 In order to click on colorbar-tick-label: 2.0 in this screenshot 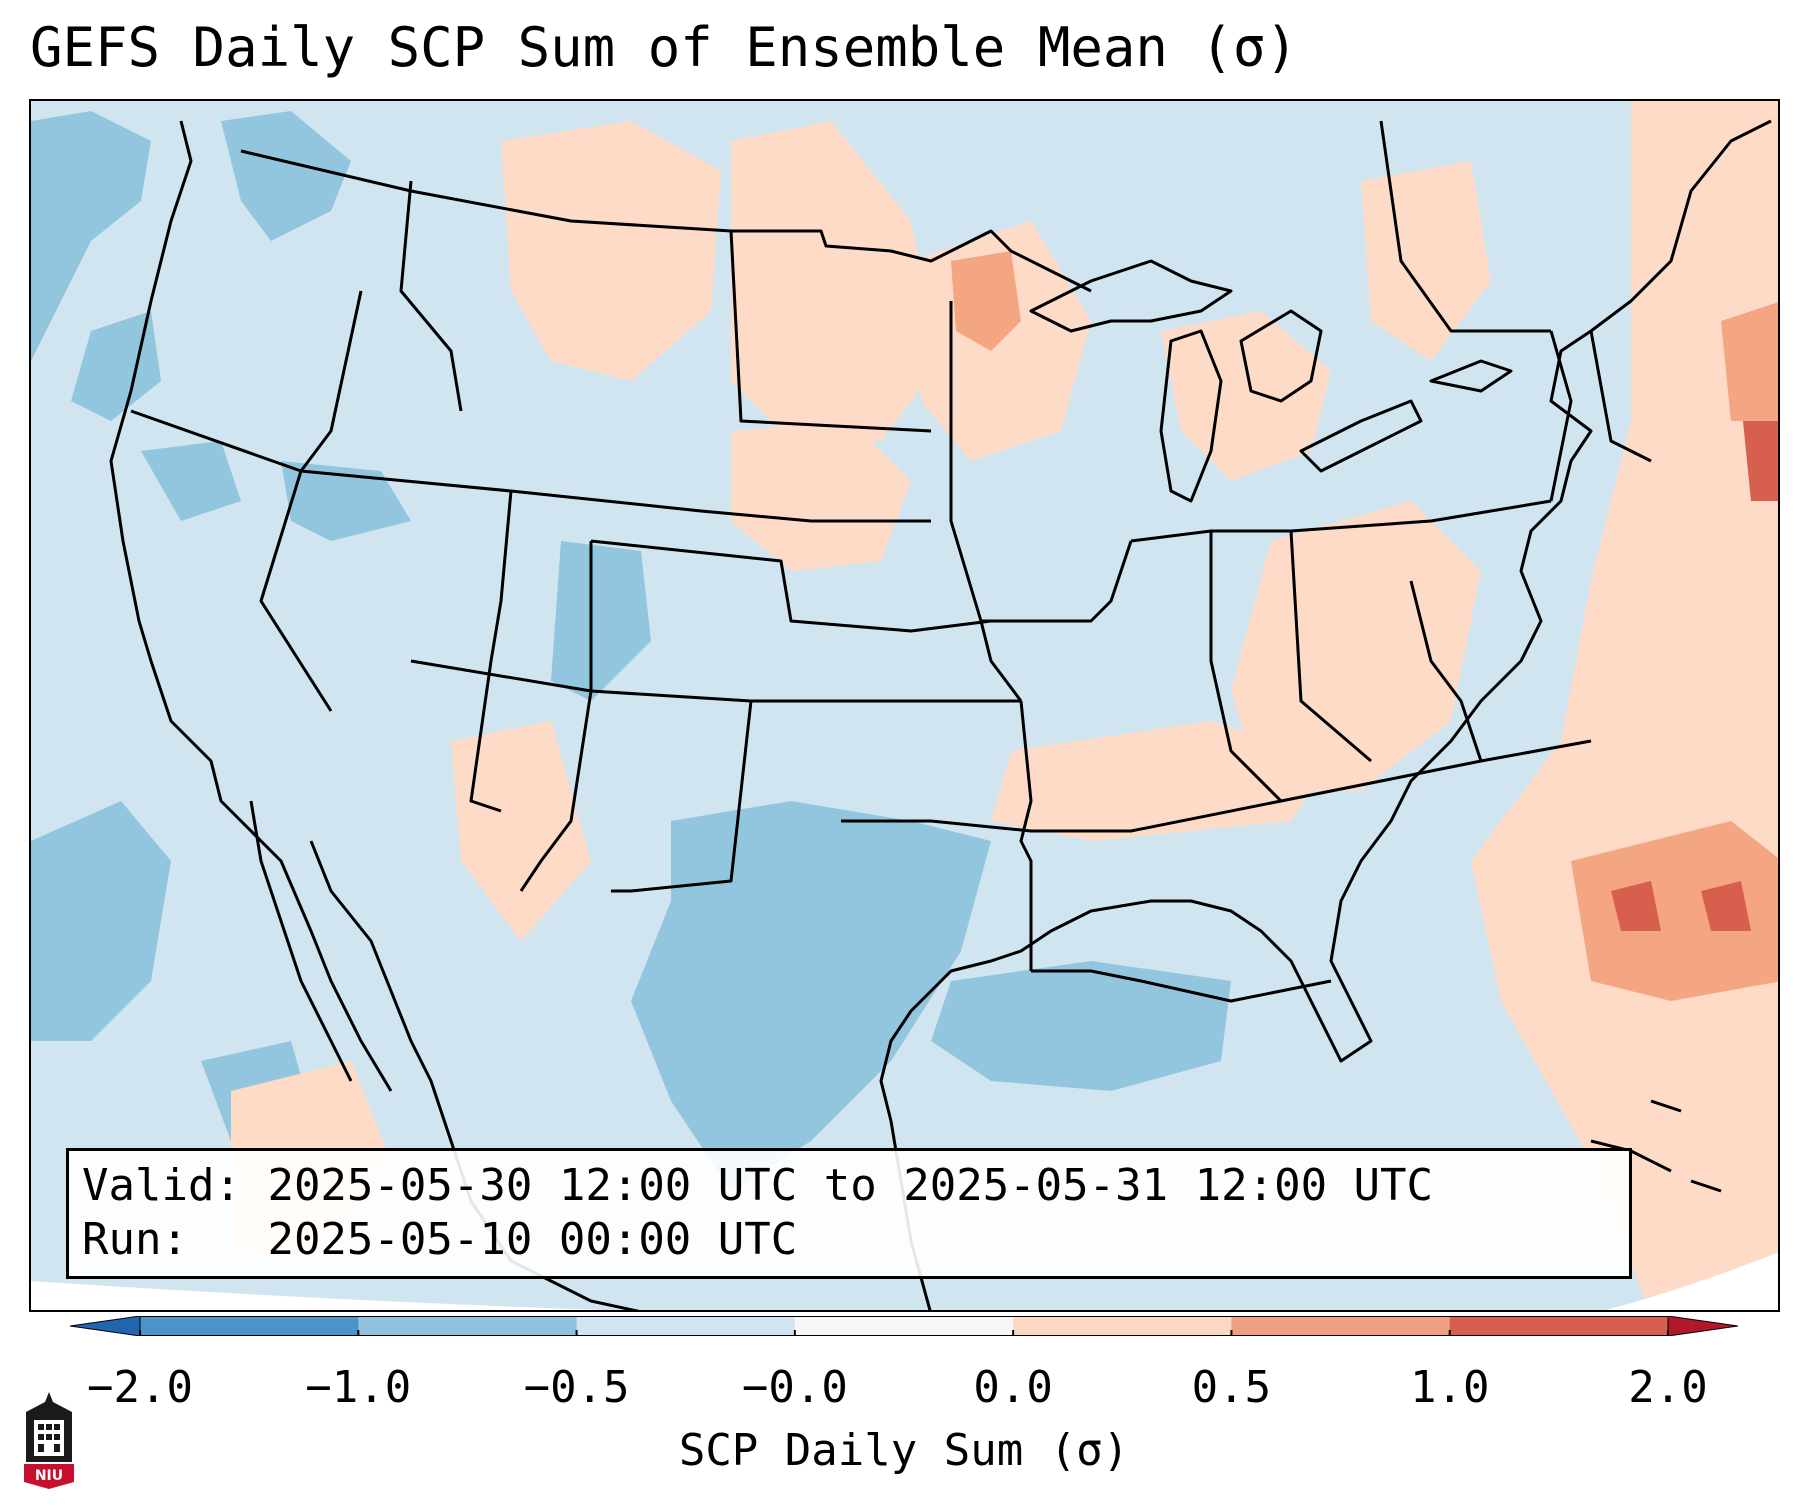, I will do `click(1668, 1387)`.